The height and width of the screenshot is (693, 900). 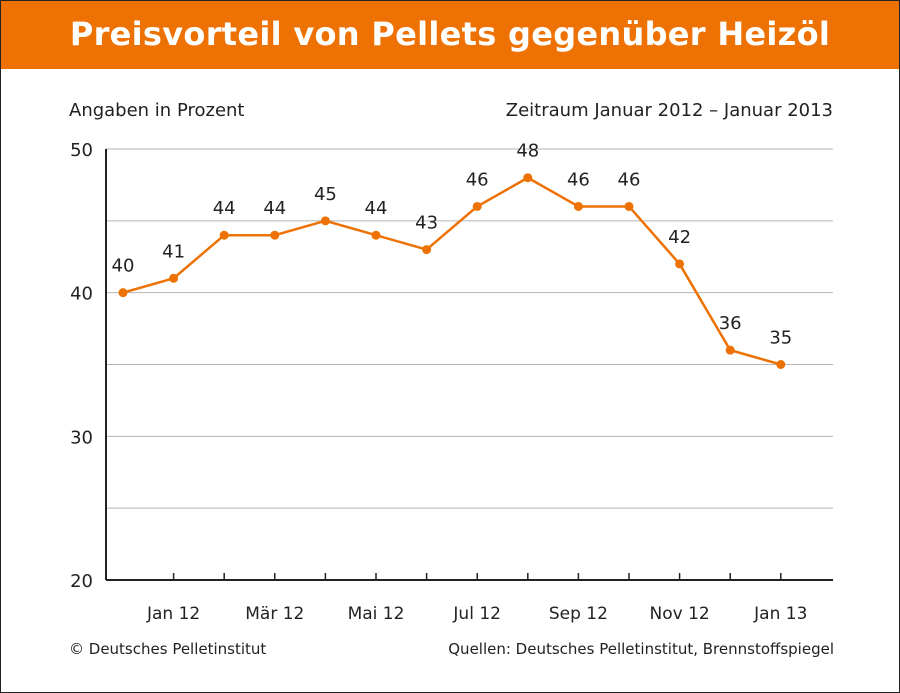 What do you see at coordinates (168, 649) in the screenshot?
I see `copyright-note: © Deutsches Pelletinstitut` at bounding box center [168, 649].